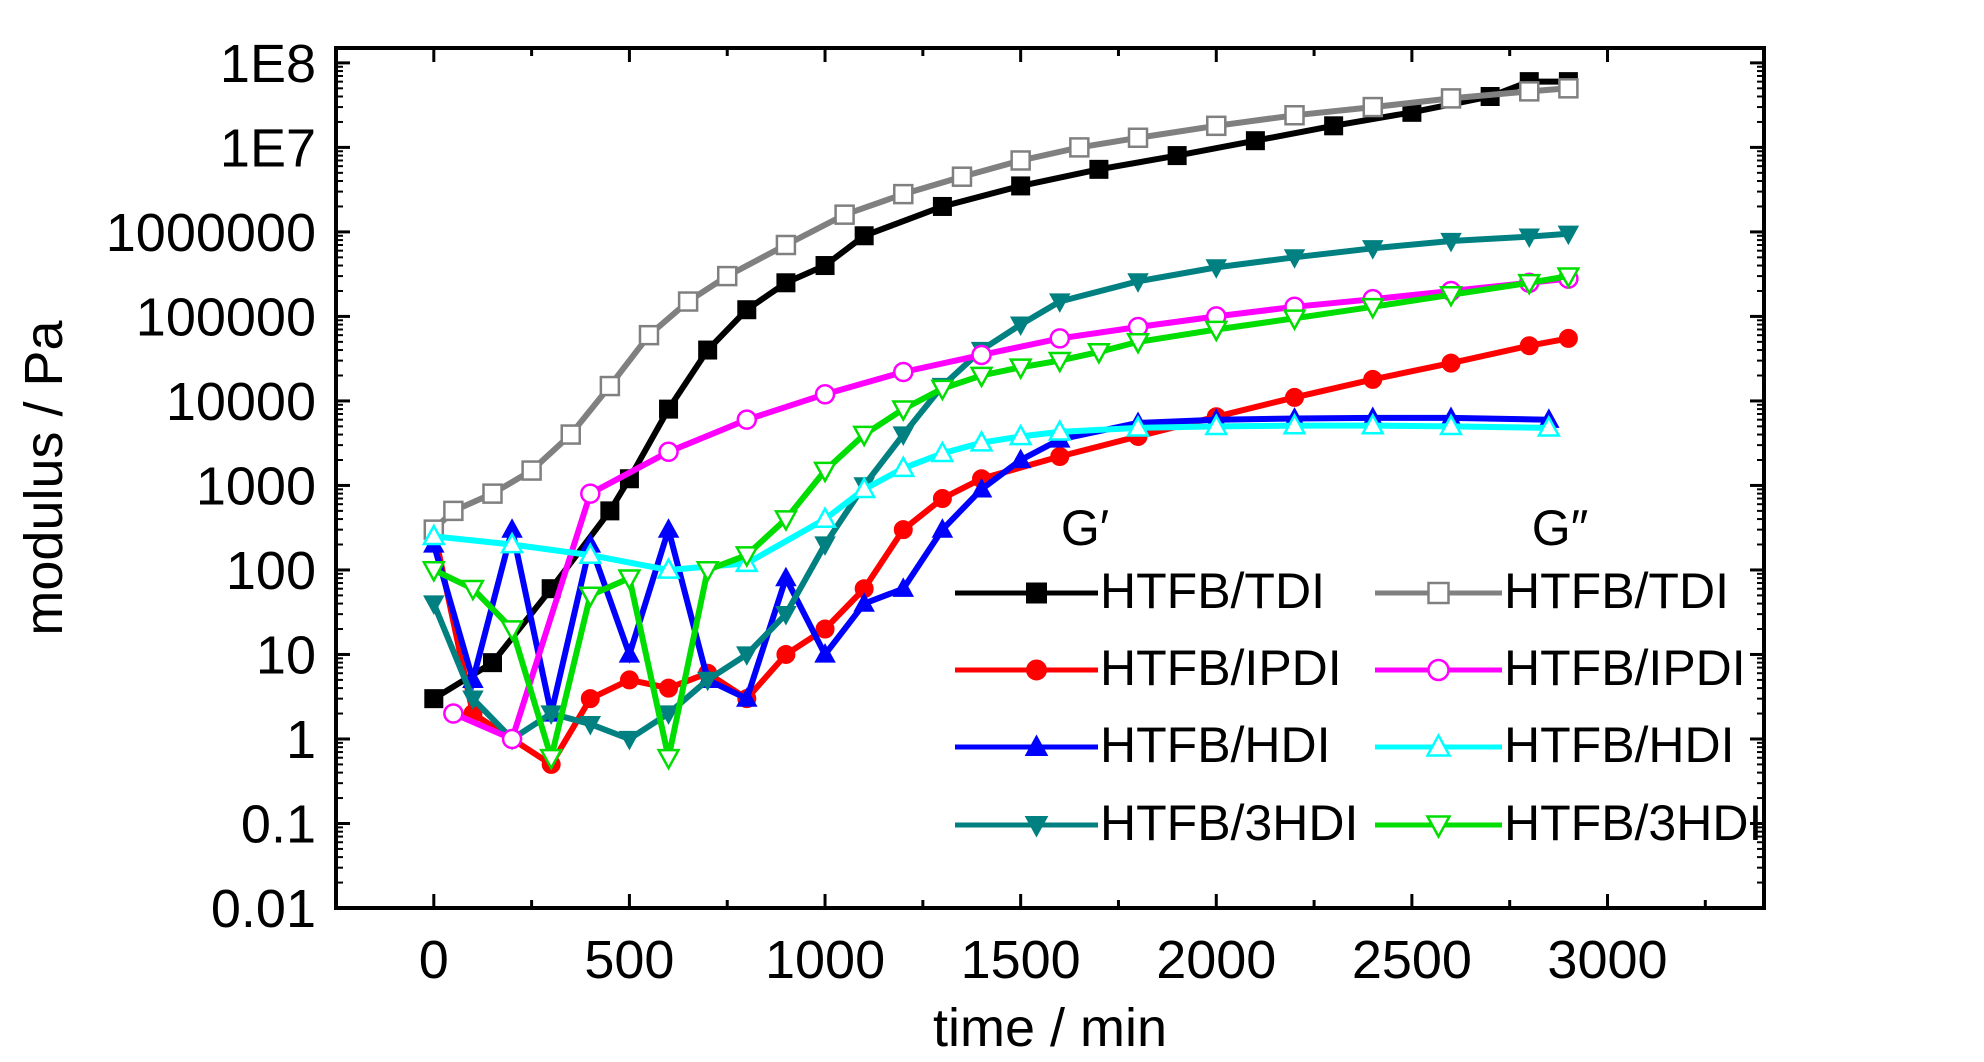  I want to click on y-tick-label: 1E7, so click(268, 148).